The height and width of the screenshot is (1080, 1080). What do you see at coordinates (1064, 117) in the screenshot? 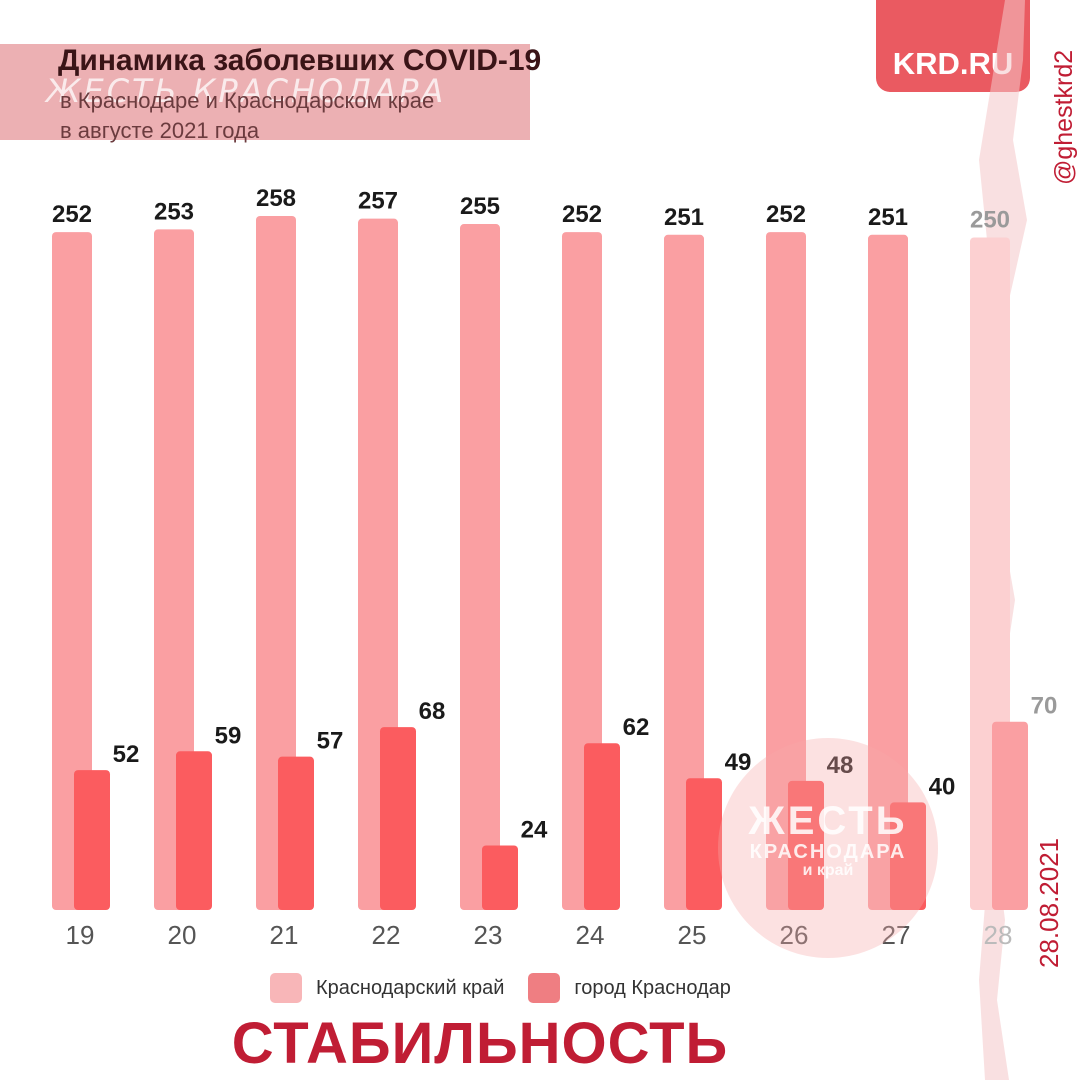
I see `social-handle: @ghestkrd2` at bounding box center [1064, 117].